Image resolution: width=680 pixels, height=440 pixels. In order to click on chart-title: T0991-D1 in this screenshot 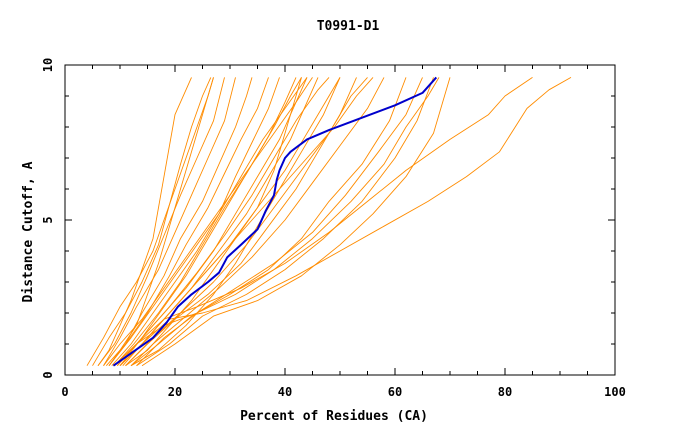, I will do `click(348, 26)`.